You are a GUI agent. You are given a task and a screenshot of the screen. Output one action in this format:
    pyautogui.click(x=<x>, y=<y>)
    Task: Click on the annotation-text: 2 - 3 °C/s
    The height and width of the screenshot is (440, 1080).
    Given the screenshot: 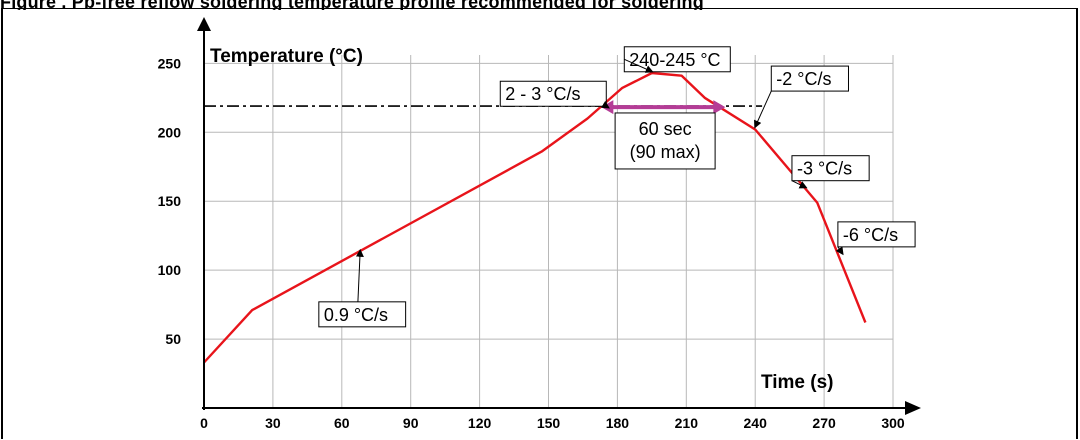 What is the action you would take?
    pyautogui.click(x=542, y=94)
    